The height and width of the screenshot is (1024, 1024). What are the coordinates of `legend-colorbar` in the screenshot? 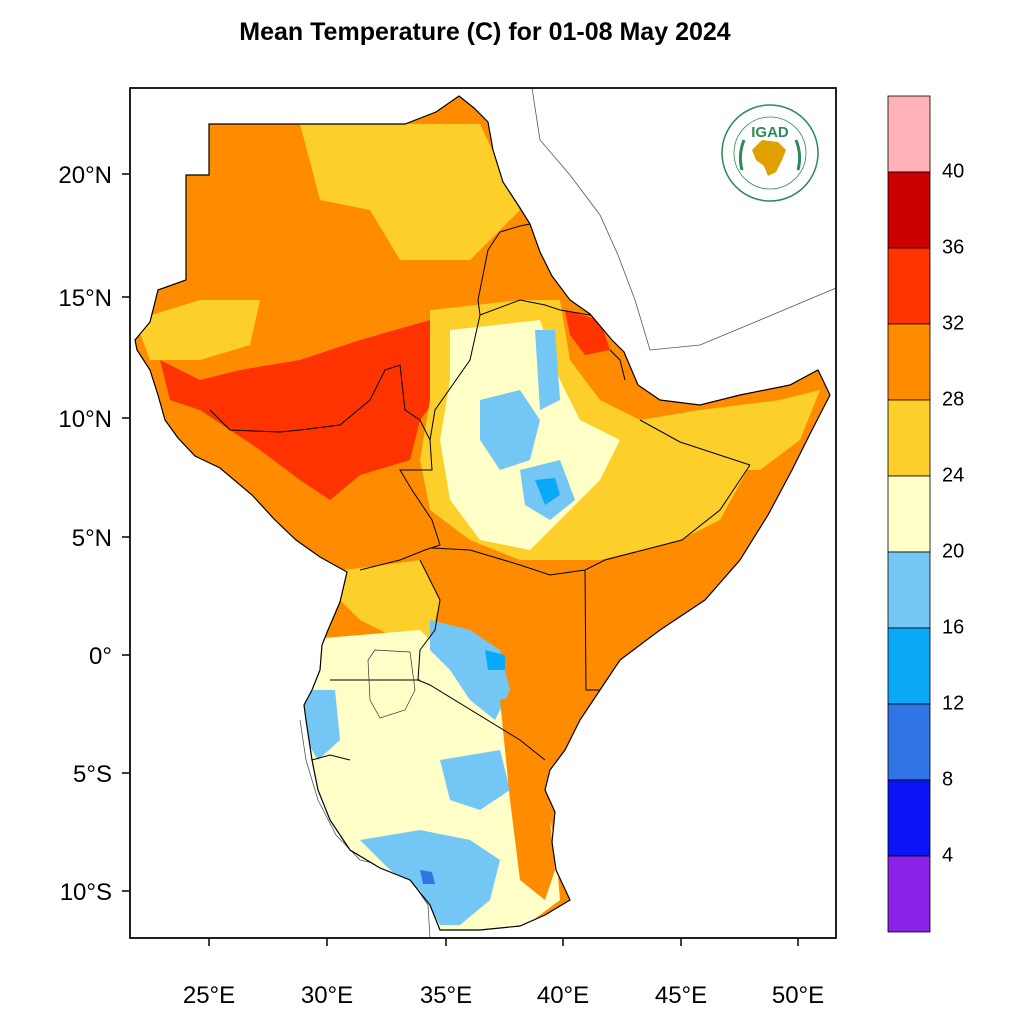 It's located at (909, 514).